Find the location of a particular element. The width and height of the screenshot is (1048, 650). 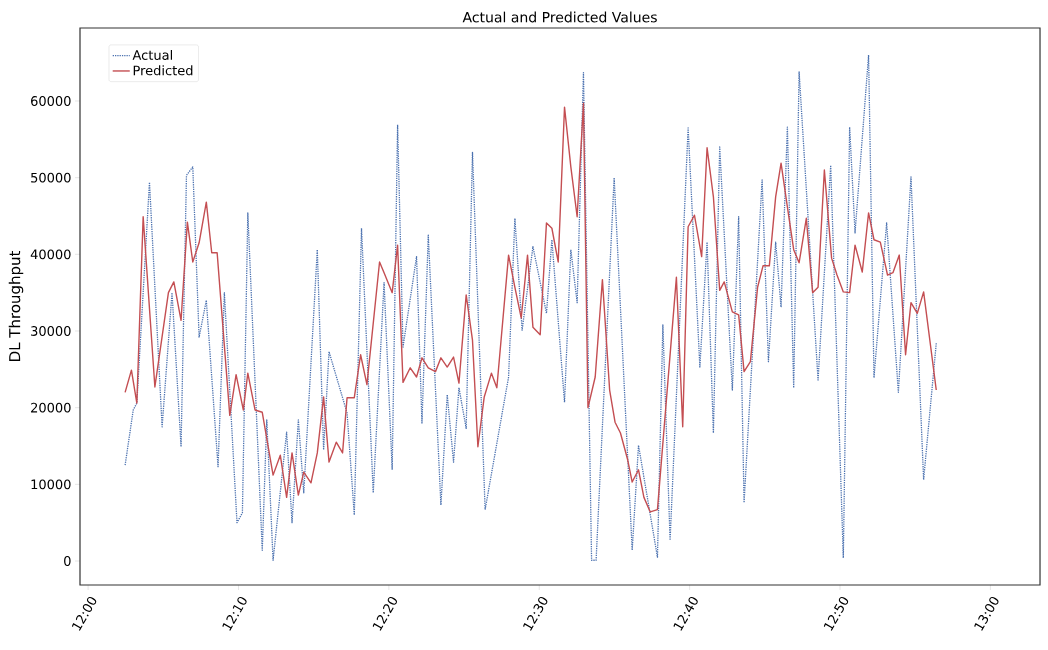

legend-label: Actual is located at coordinates (152, 54).